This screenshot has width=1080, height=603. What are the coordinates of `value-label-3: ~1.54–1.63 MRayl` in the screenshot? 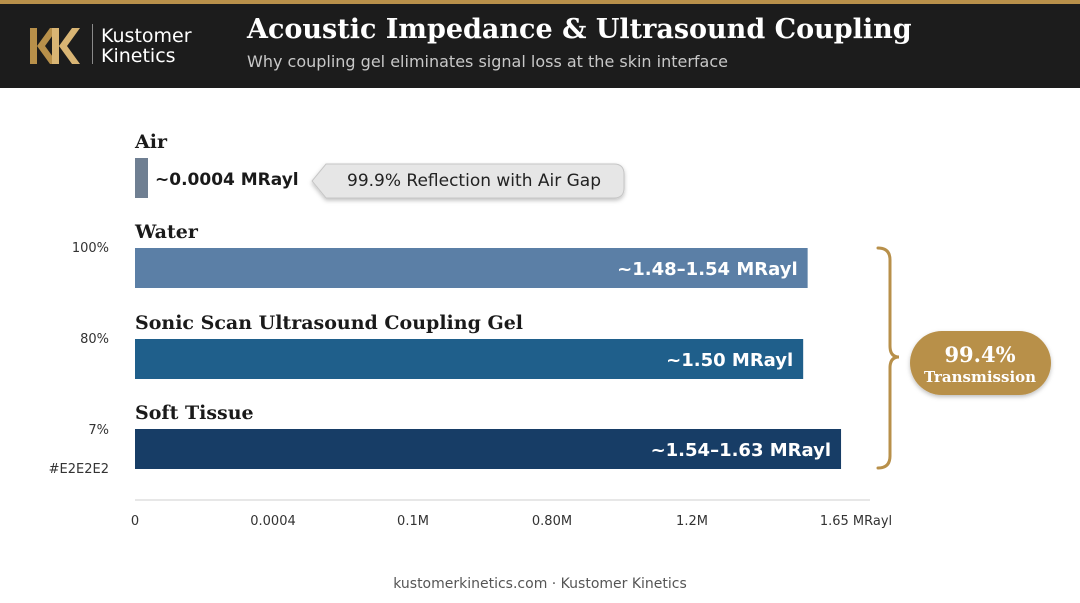 It's located at (741, 450).